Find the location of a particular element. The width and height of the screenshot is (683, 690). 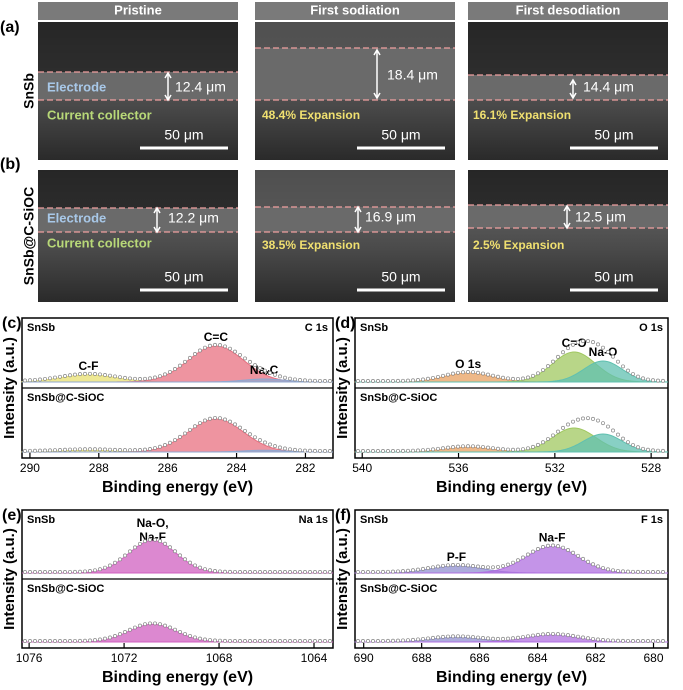

column-header: Pristine is located at coordinates (138, 9).